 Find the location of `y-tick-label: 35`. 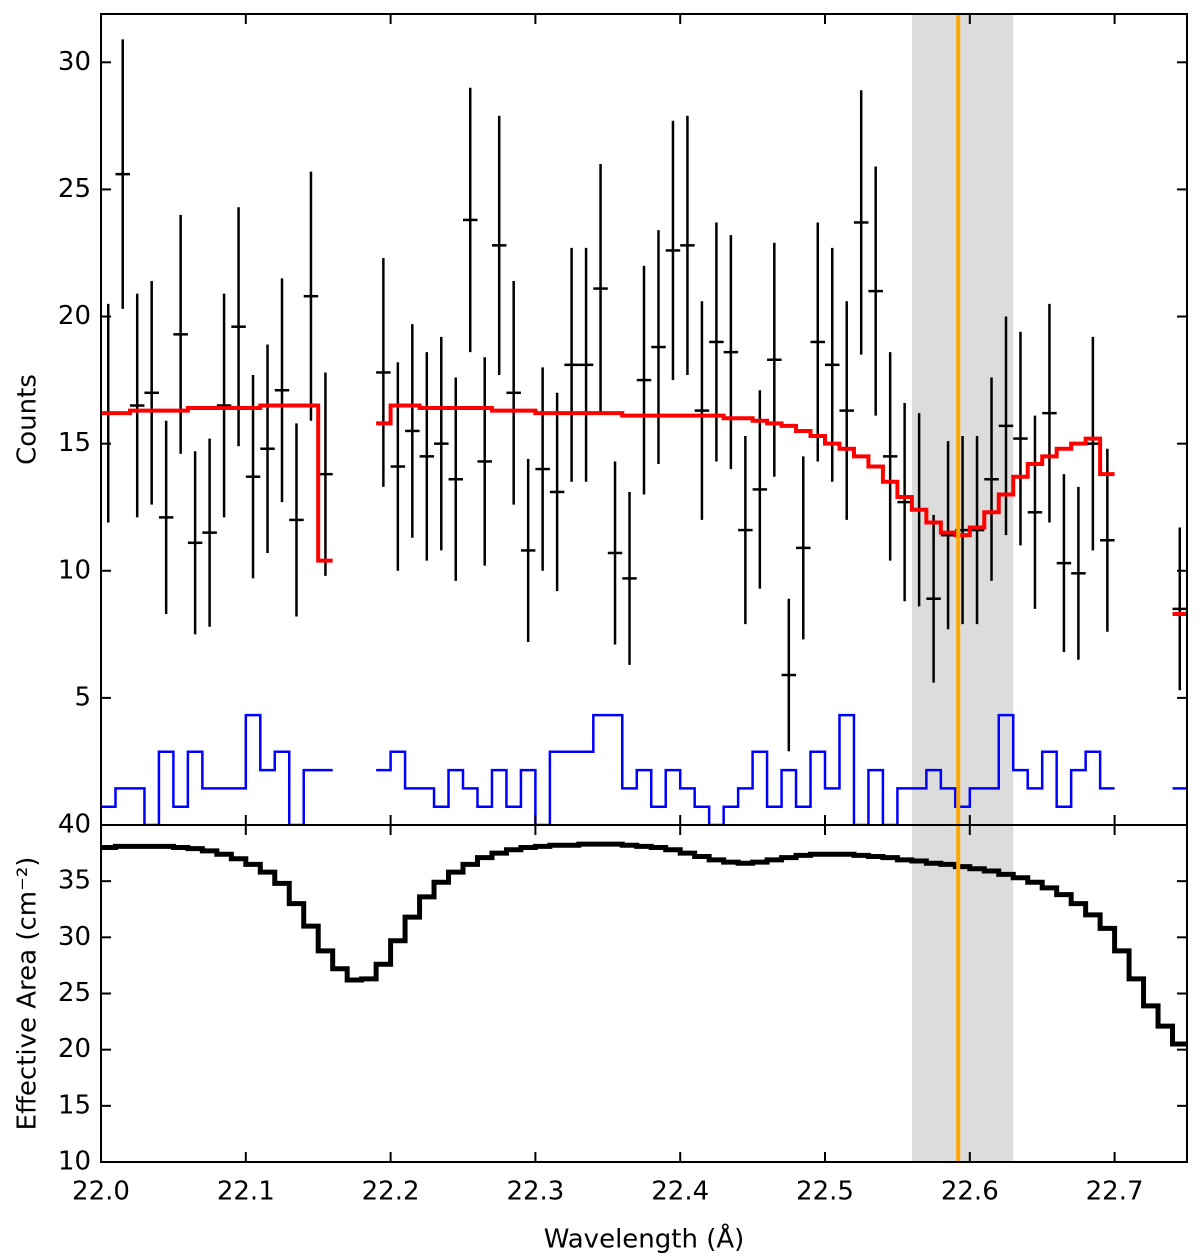

y-tick-label: 35 is located at coordinates (74, 881).